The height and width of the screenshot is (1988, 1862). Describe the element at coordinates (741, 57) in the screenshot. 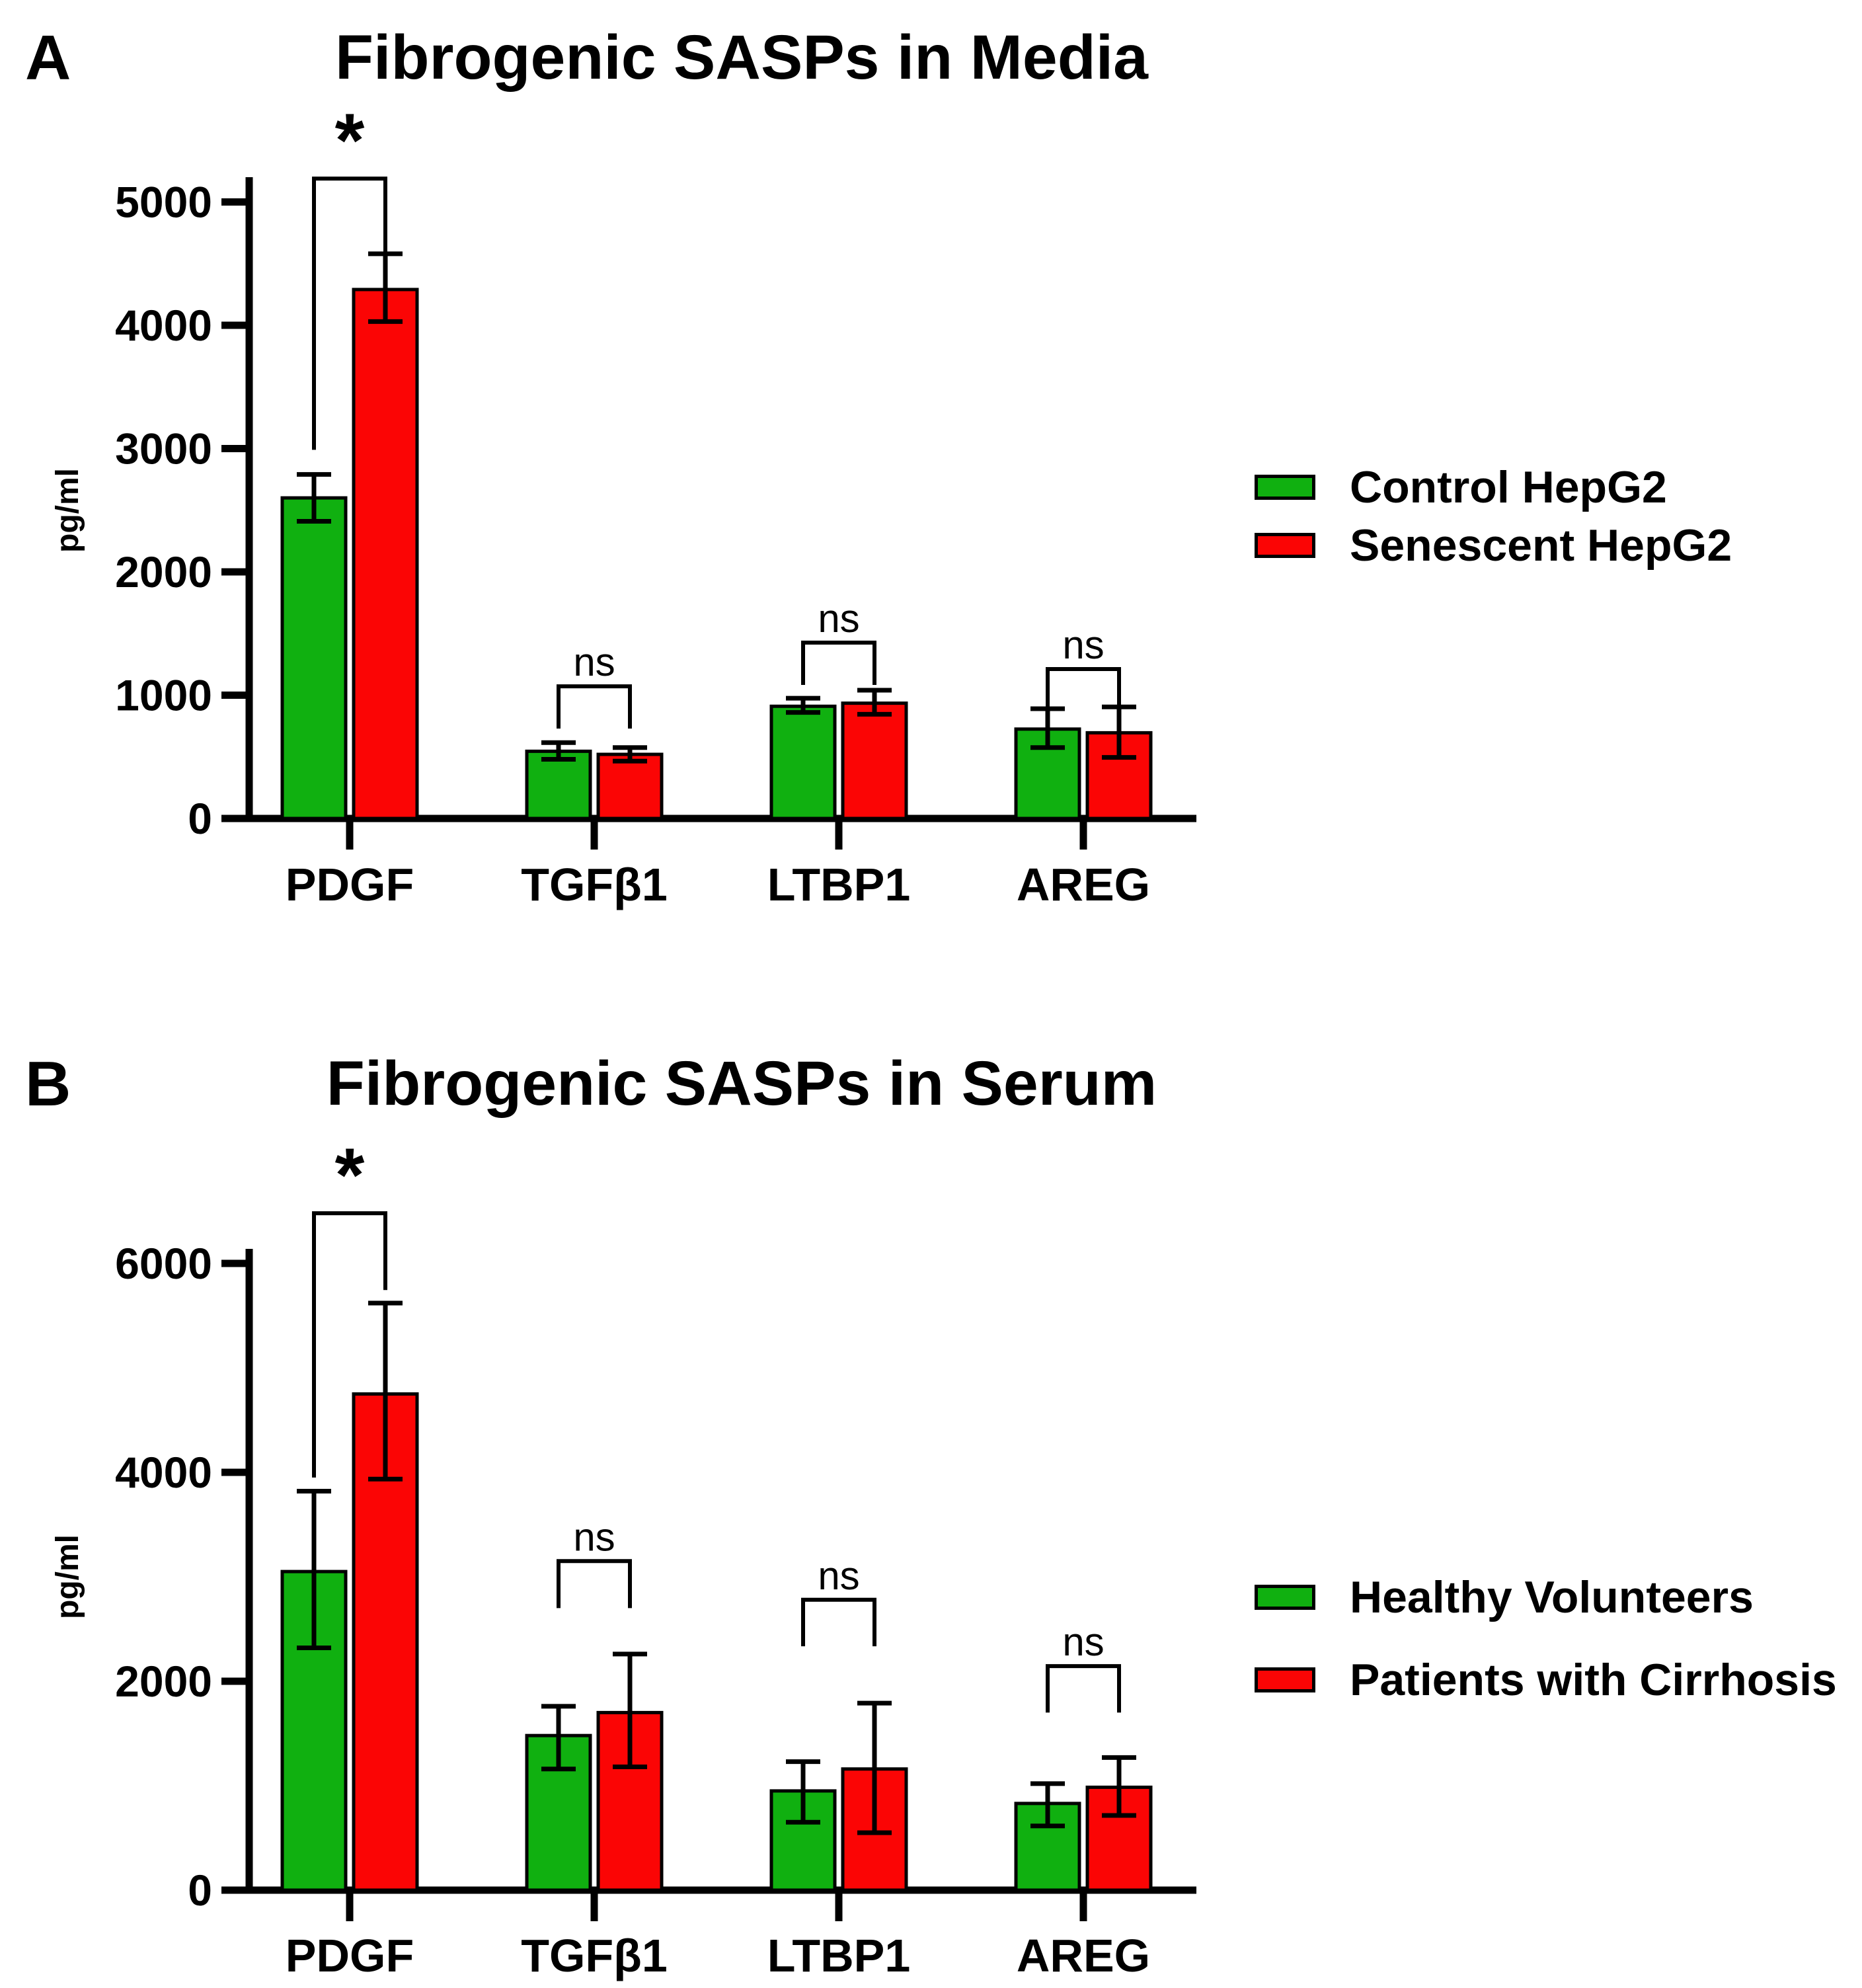

I see `panel-a-title: Fibrogenic SASPs in Media` at that location.